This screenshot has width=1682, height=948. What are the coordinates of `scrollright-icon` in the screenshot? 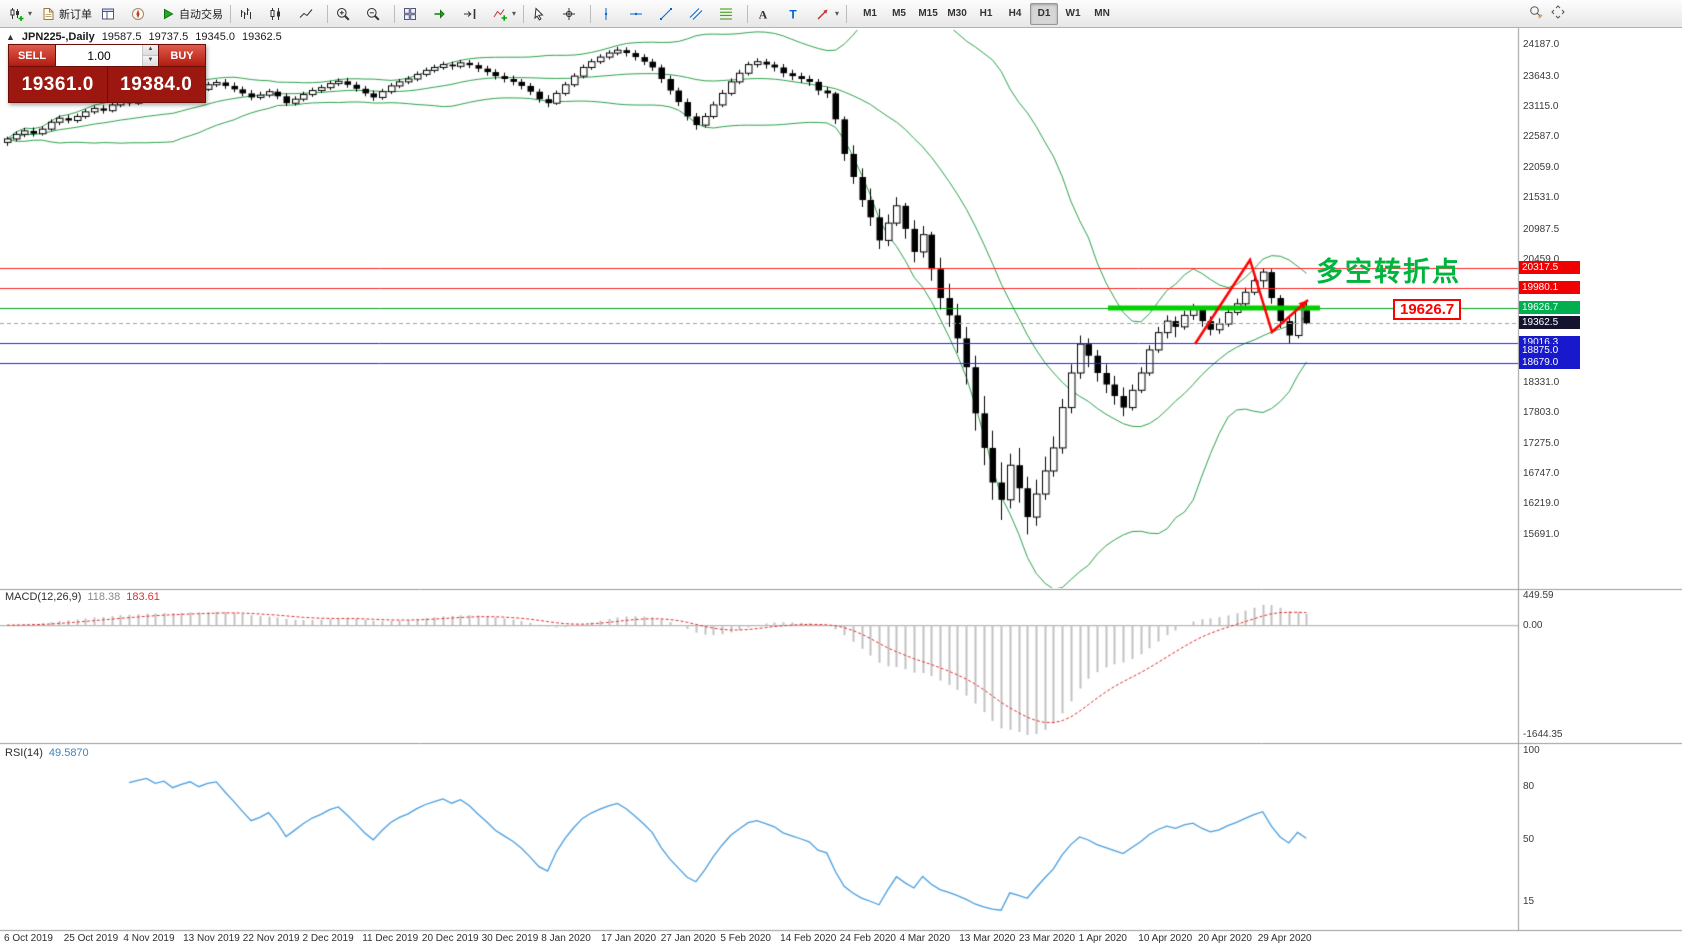 It's located at (440, 14).